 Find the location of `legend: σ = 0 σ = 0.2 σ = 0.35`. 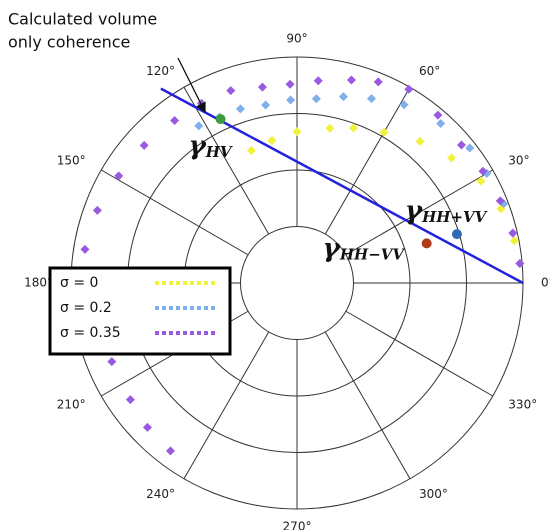

legend: σ = 0 σ = 0.2 σ = 0.35 is located at coordinates (140, 311).